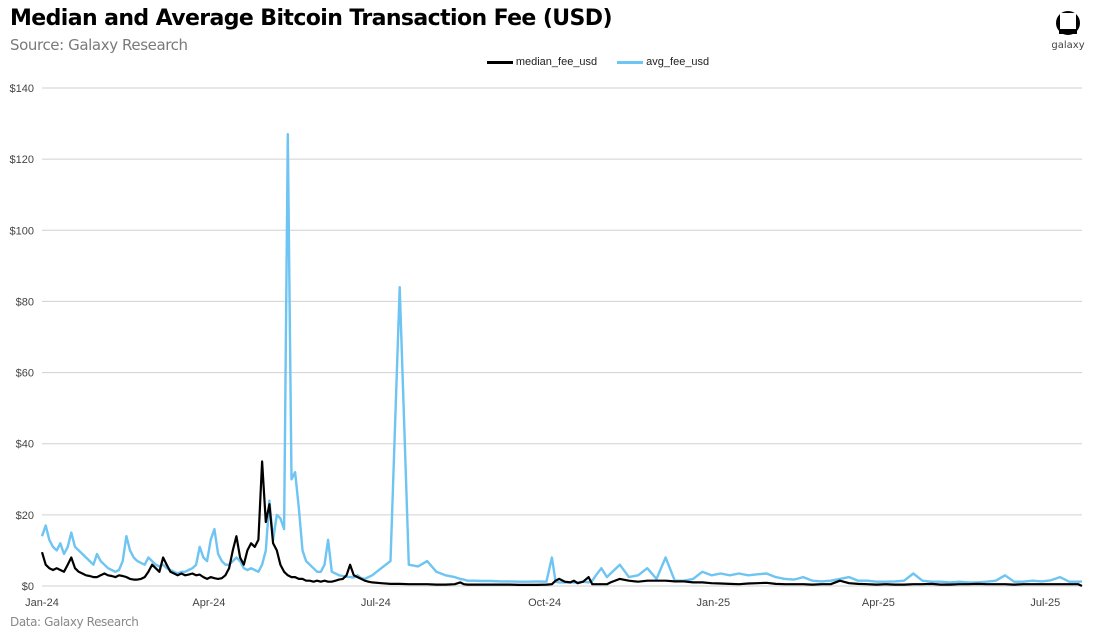  What do you see at coordinates (1068, 23) in the screenshot?
I see `galaxy-logo-icon` at bounding box center [1068, 23].